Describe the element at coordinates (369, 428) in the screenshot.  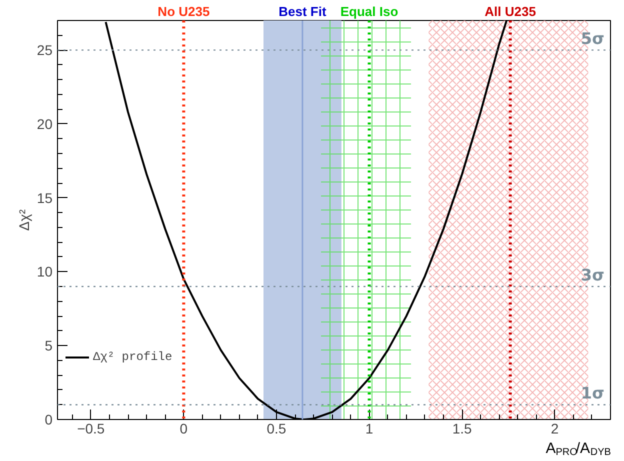
I see `x-tick-label: 1` at that location.